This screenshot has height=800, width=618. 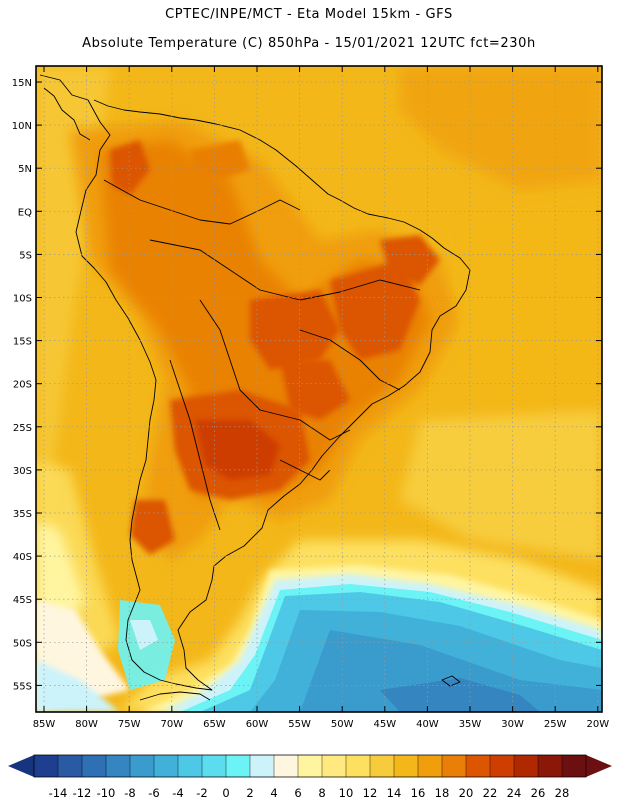 What do you see at coordinates (297, 793) in the screenshot?
I see `colorbar-label: 6` at bounding box center [297, 793].